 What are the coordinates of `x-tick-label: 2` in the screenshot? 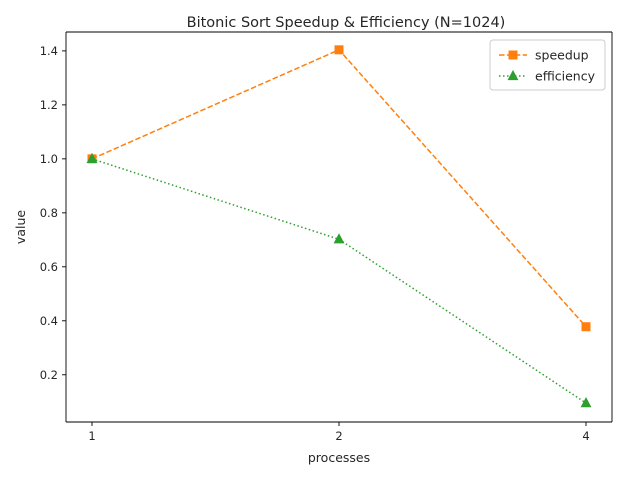 It's located at (338, 436).